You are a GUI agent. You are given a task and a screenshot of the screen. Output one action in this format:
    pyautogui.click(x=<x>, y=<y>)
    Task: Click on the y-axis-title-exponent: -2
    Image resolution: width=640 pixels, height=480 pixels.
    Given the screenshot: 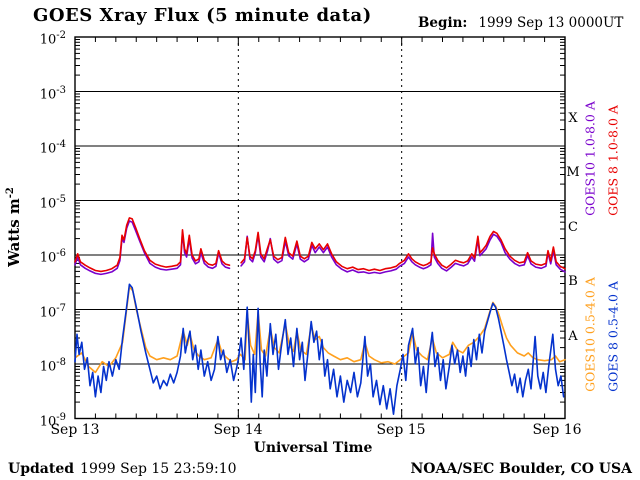 What is the action you would take?
    pyautogui.click(x=10, y=193)
    